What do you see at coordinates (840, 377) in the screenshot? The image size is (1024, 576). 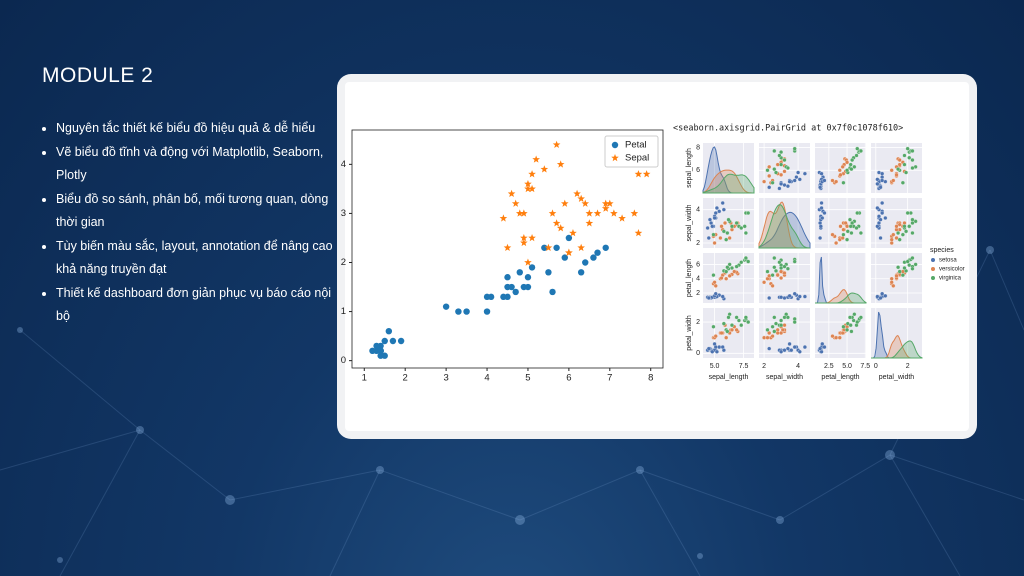 I see `x-axis-label: petal_length` at bounding box center [840, 377].